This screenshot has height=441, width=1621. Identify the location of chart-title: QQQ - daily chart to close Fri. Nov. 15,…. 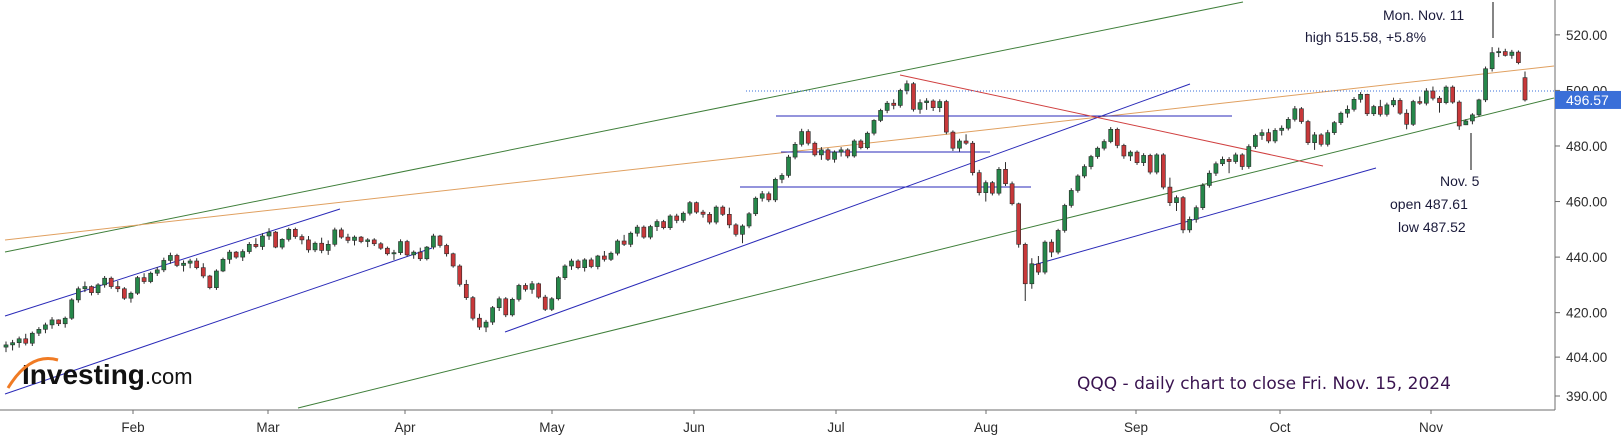
(1264, 384).